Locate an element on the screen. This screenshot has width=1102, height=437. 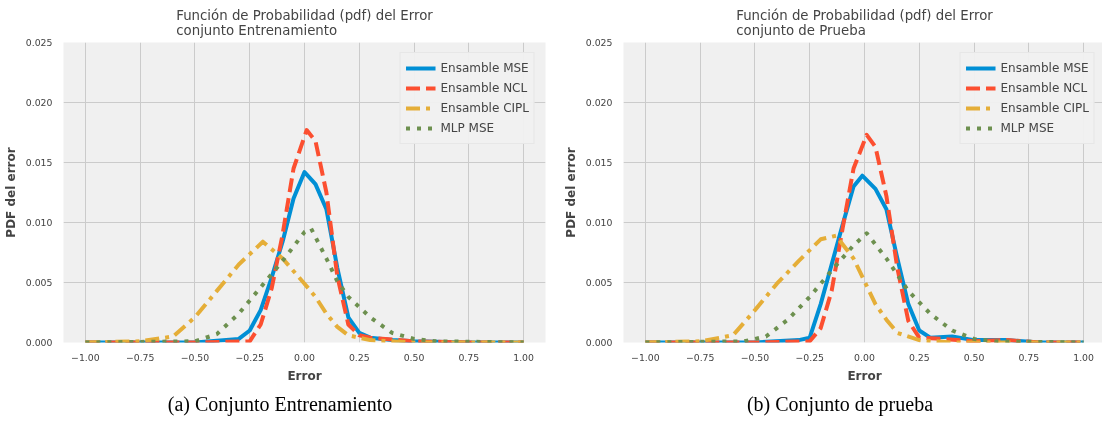
chart-title: Función de Probabilidad (pdf) del Error conjunto Entrenamiento is located at coordinates (305, 22).